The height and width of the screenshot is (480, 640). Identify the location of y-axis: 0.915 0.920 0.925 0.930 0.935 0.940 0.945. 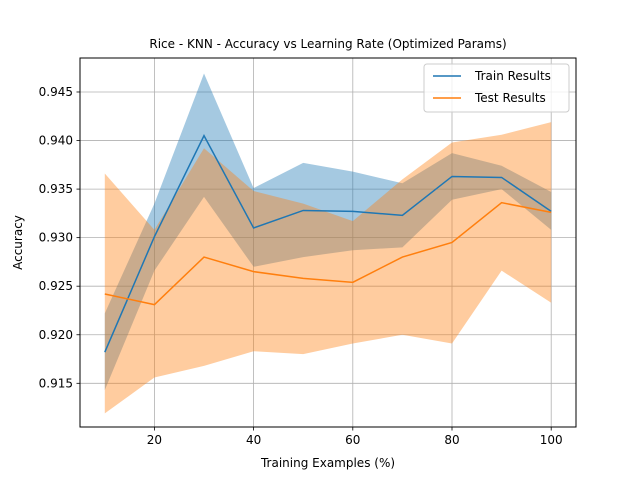
(59, 237).